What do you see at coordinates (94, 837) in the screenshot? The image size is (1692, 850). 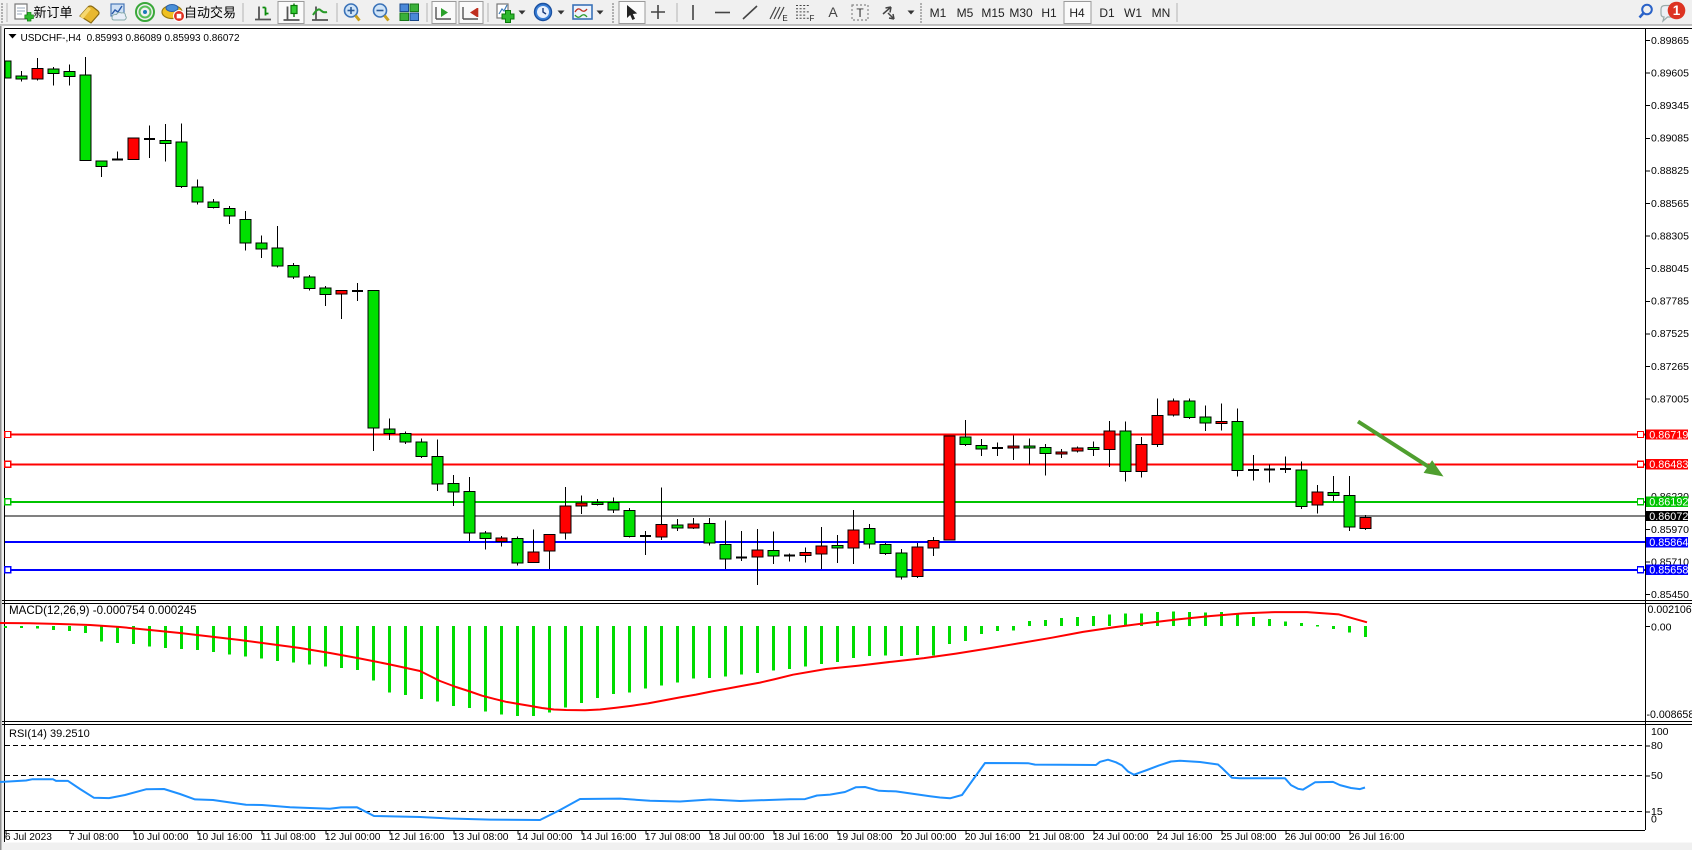 I see `svg-text: 7 Jul 08:00` at bounding box center [94, 837].